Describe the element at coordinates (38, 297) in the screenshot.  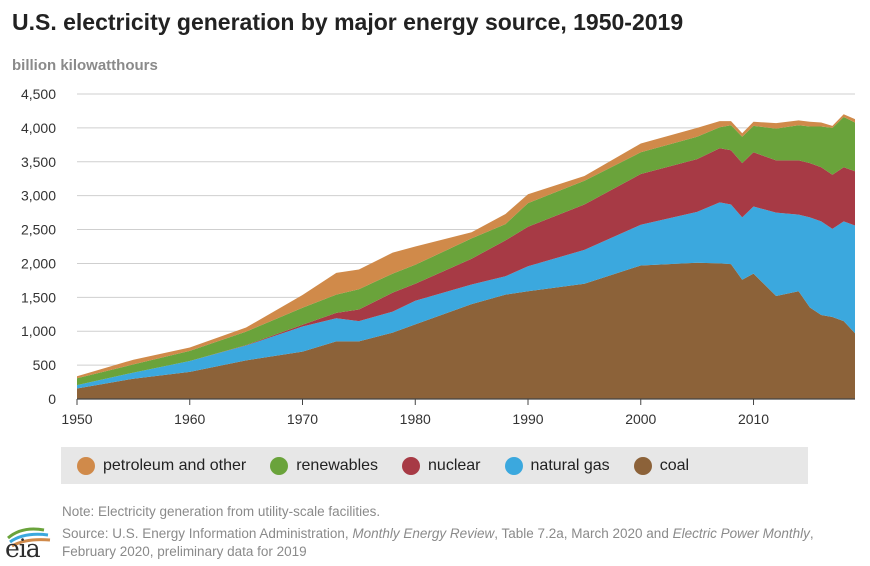
I see `y-tick-label: 1,500` at that location.